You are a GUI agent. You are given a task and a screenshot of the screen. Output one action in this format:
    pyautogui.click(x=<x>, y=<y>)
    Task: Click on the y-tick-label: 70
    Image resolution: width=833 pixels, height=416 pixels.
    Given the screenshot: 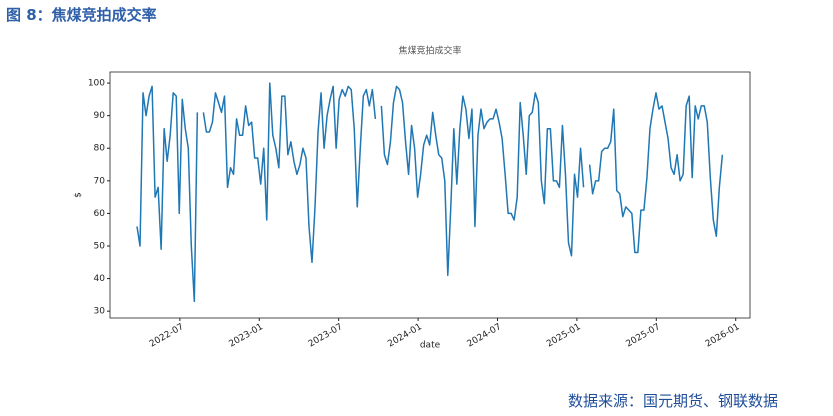 What is the action you would take?
    pyautogui.click(x=100, y=181)
    